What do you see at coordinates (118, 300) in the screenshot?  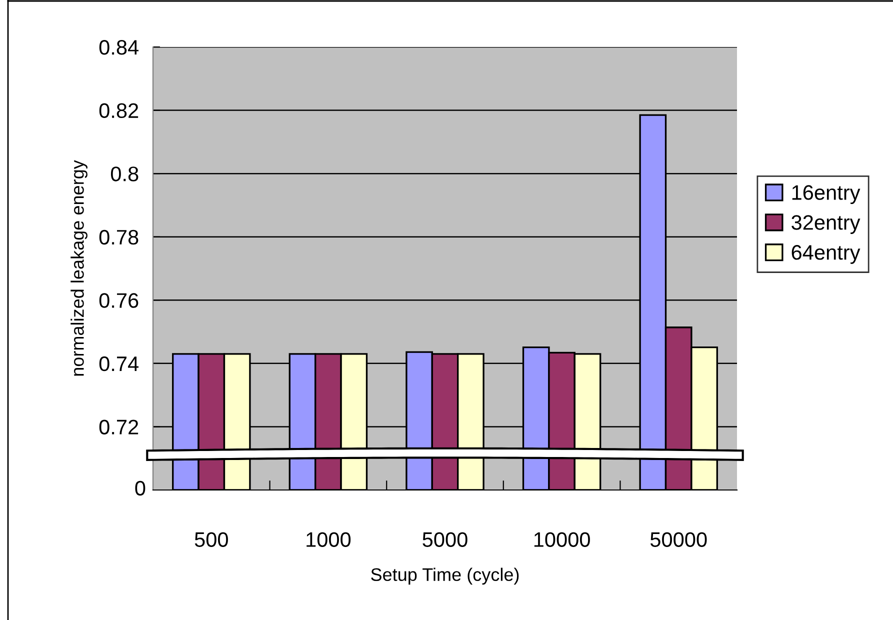 I see `y-tick-label: 0.76` at bounding box center [118, 300].